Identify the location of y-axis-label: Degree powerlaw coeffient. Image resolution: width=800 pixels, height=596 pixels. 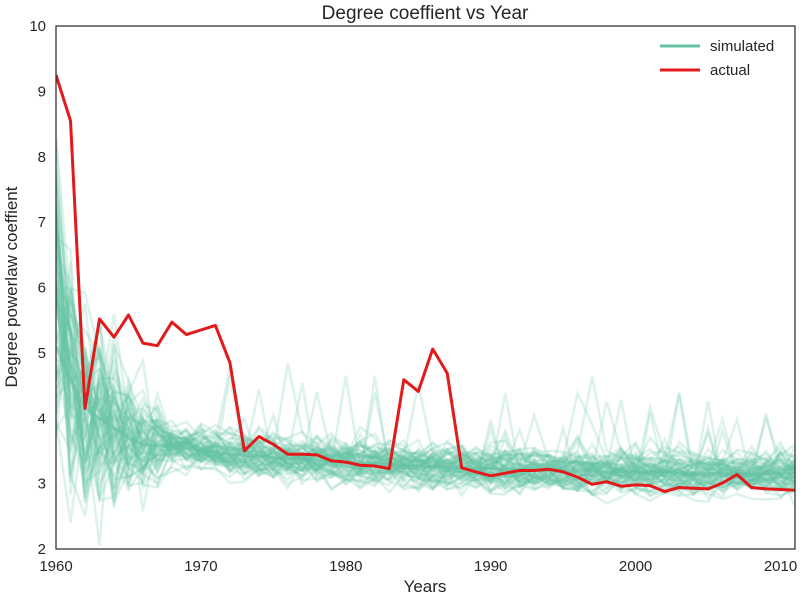
(11, 286).